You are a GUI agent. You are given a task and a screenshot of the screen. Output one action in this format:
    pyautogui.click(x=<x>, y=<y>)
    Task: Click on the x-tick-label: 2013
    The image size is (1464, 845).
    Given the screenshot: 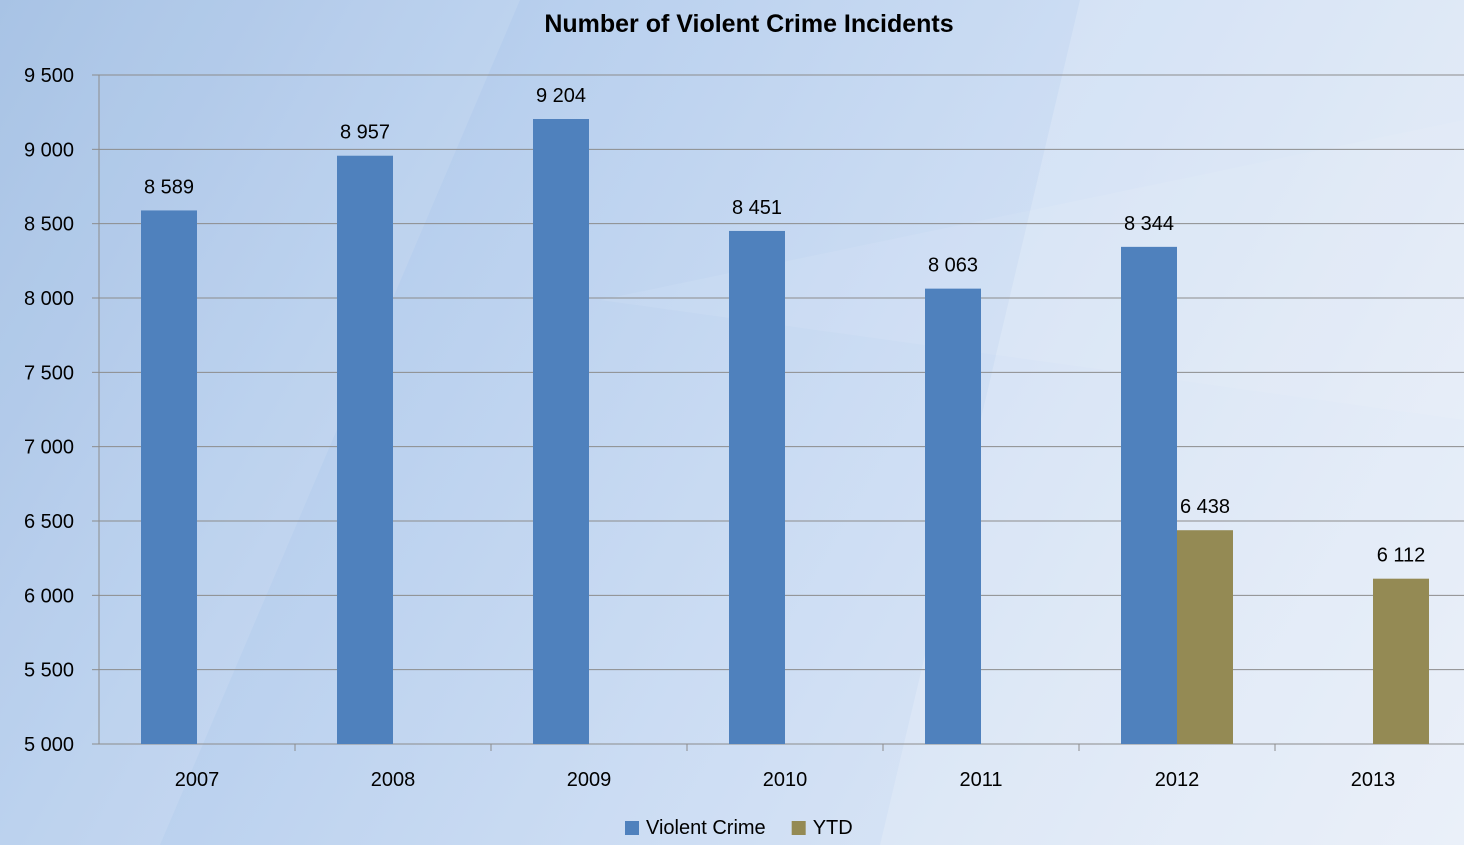 What is the action you would take?
    pyautogui.click(x=1373, y=780)
    